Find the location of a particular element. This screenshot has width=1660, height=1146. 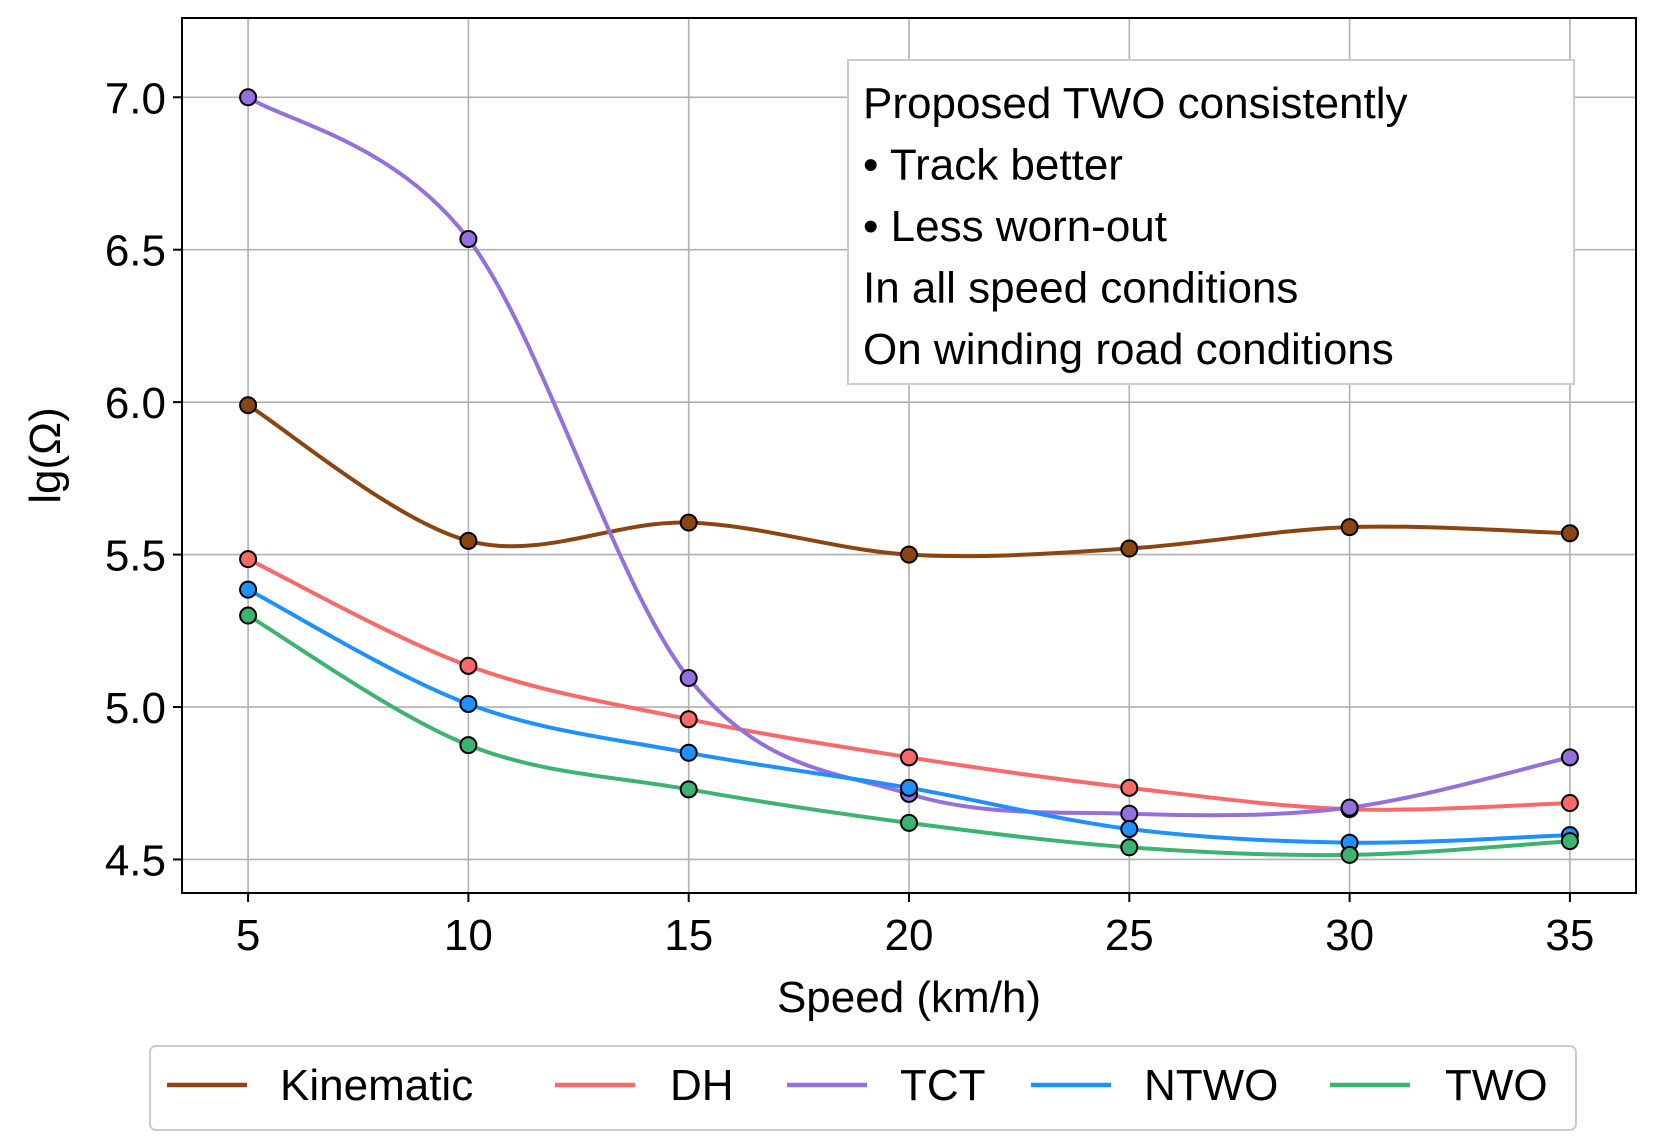

annotation-line: • Less worn-out is located at coordinates (1015, 226).